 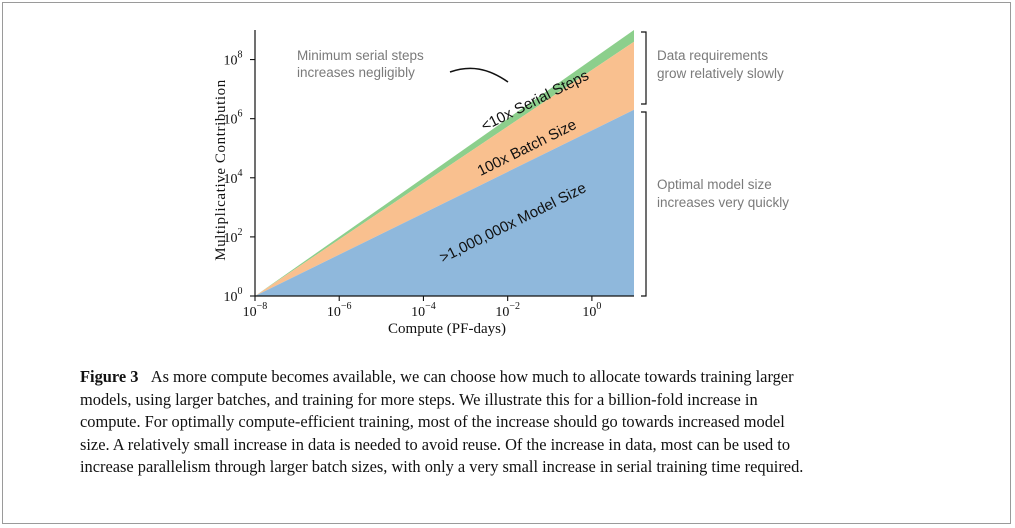 What do you see at coordinates (720, 73) in the screenshot?
I see `data-req-annotation-2: grow relatively slowly` at bounding box center [720, 73].